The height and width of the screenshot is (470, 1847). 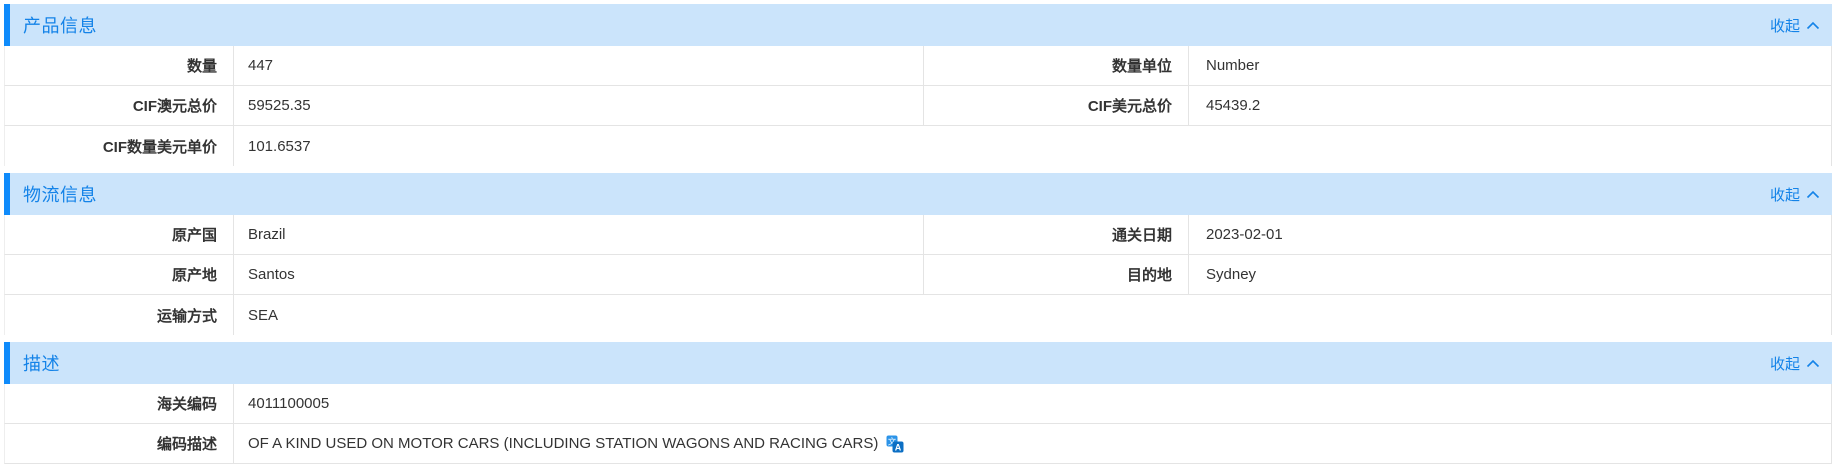 What do you see at coordinates (279, 146) in the screenshot?
I see `field-value: 101.6537` at bounding box center [279, 146].